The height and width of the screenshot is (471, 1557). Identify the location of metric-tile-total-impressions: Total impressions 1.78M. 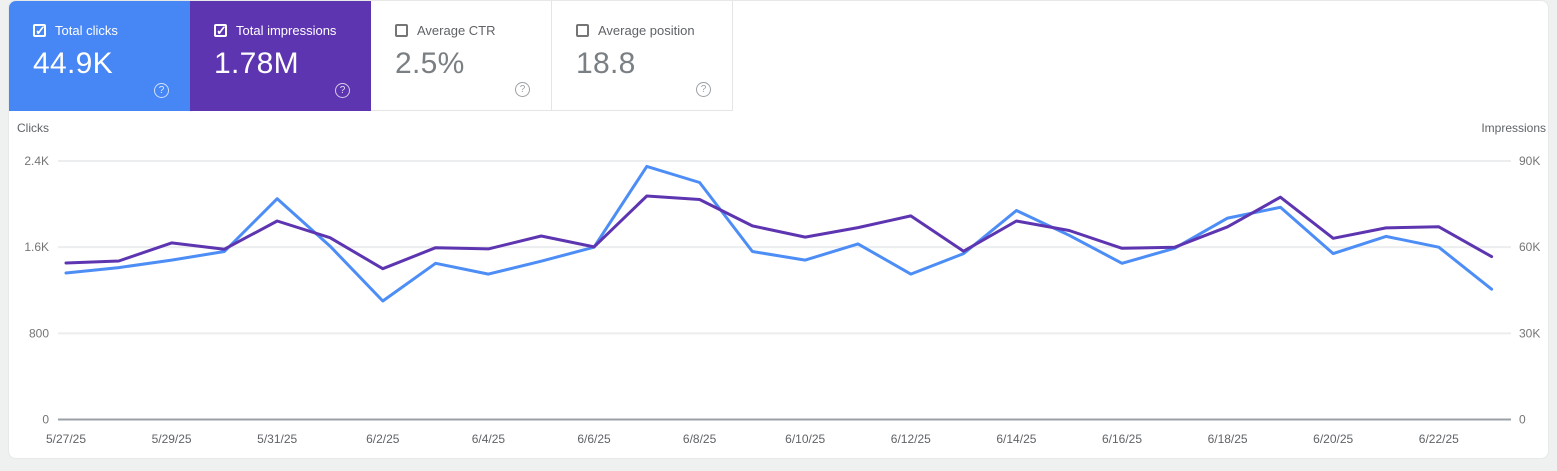
(280, 56).